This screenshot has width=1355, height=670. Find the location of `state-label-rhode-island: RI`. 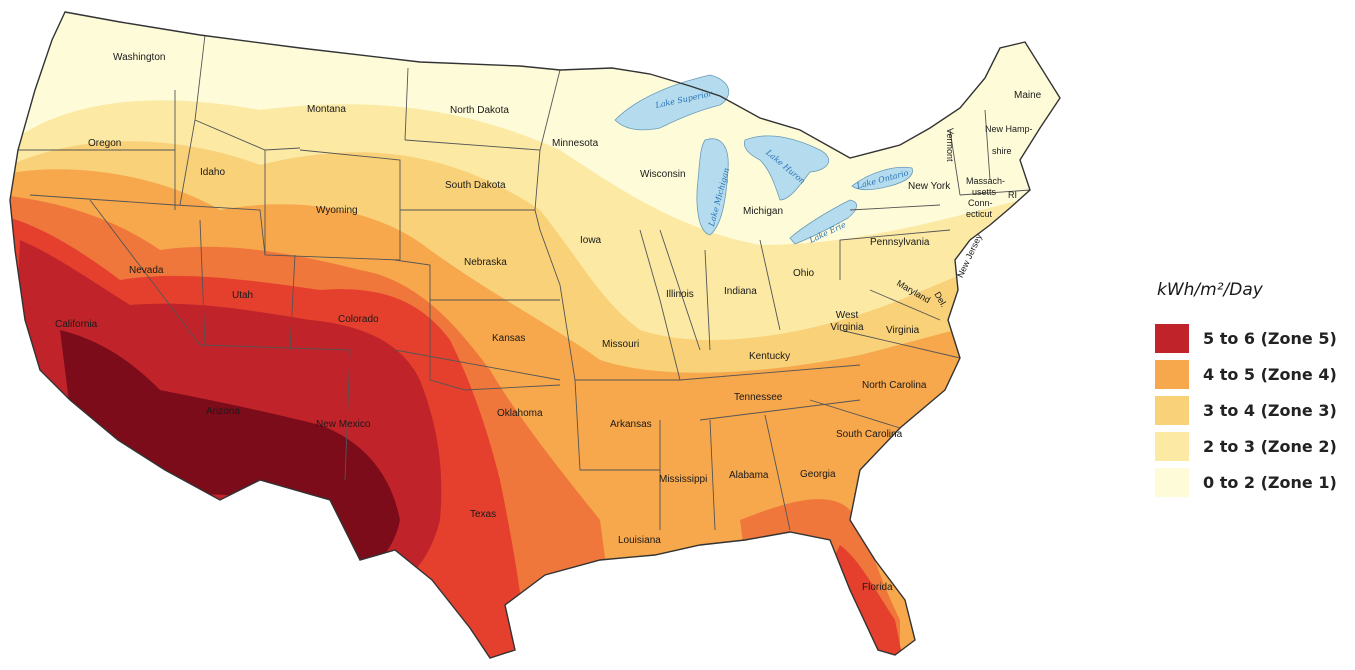

state-label-rhode-island: RI is located at coordinates (1012, 195).